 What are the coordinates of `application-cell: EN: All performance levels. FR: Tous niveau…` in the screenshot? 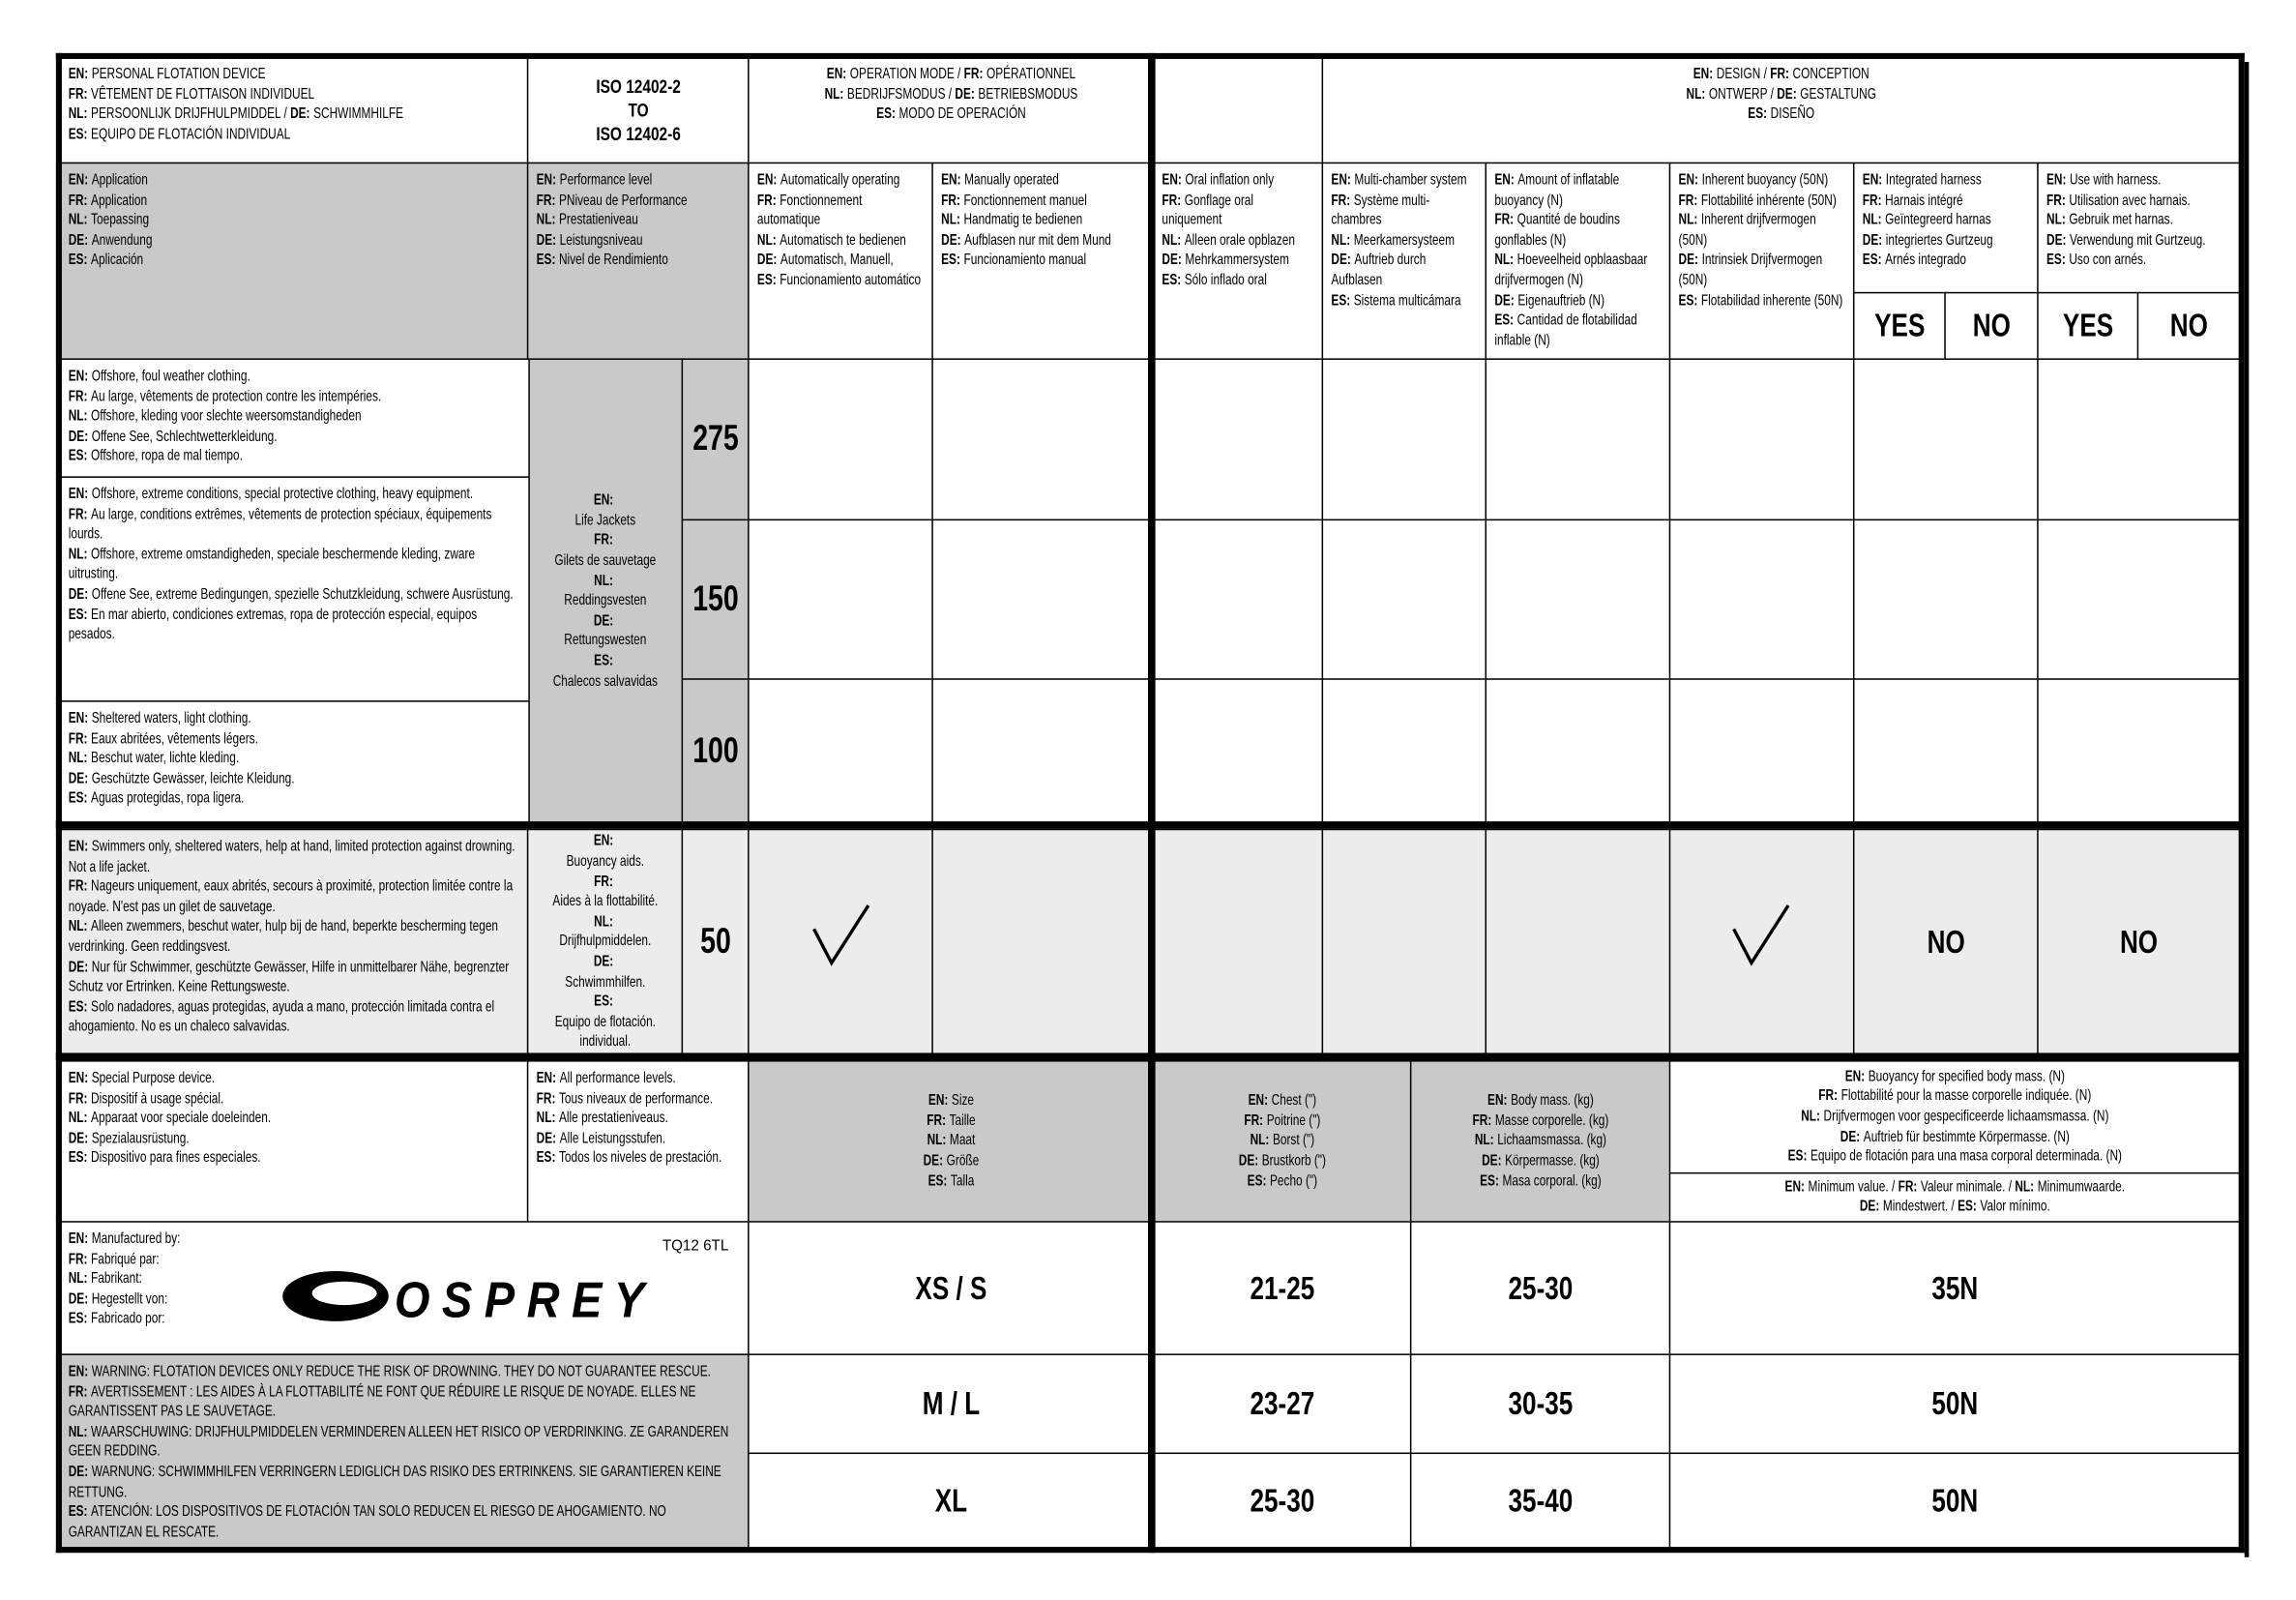 It's located at (638, 1142).